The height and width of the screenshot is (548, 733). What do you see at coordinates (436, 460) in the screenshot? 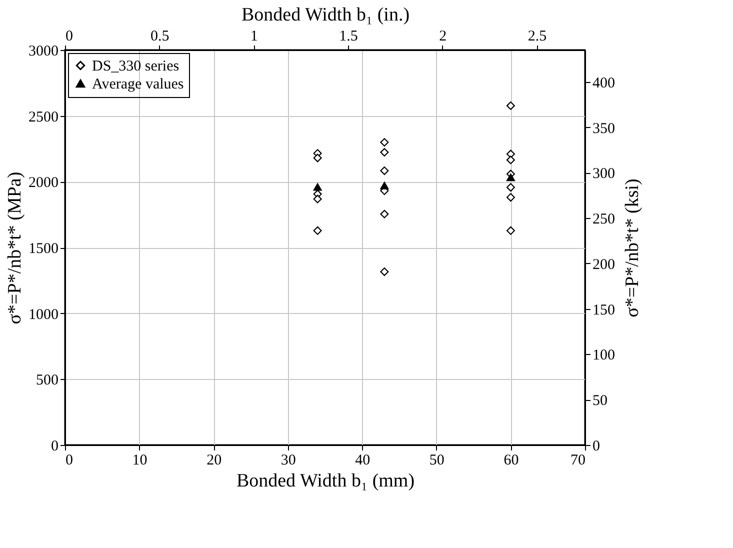
I see `x-tick-label: 50` at bounding box center [436, 460].